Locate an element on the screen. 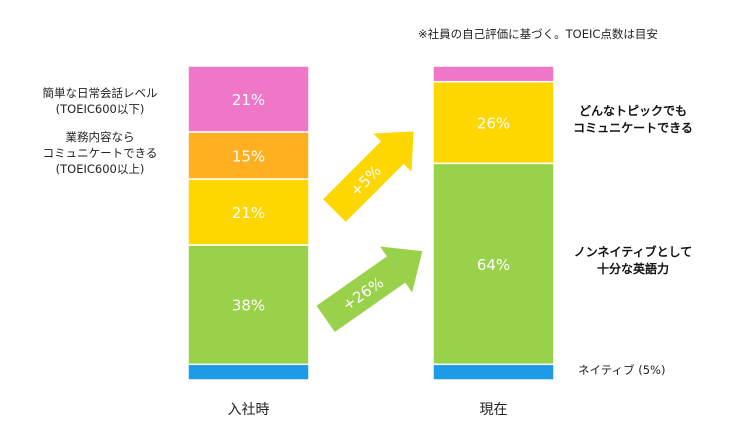  data-label-1-2: 26% is located at coordinates (493, 124).